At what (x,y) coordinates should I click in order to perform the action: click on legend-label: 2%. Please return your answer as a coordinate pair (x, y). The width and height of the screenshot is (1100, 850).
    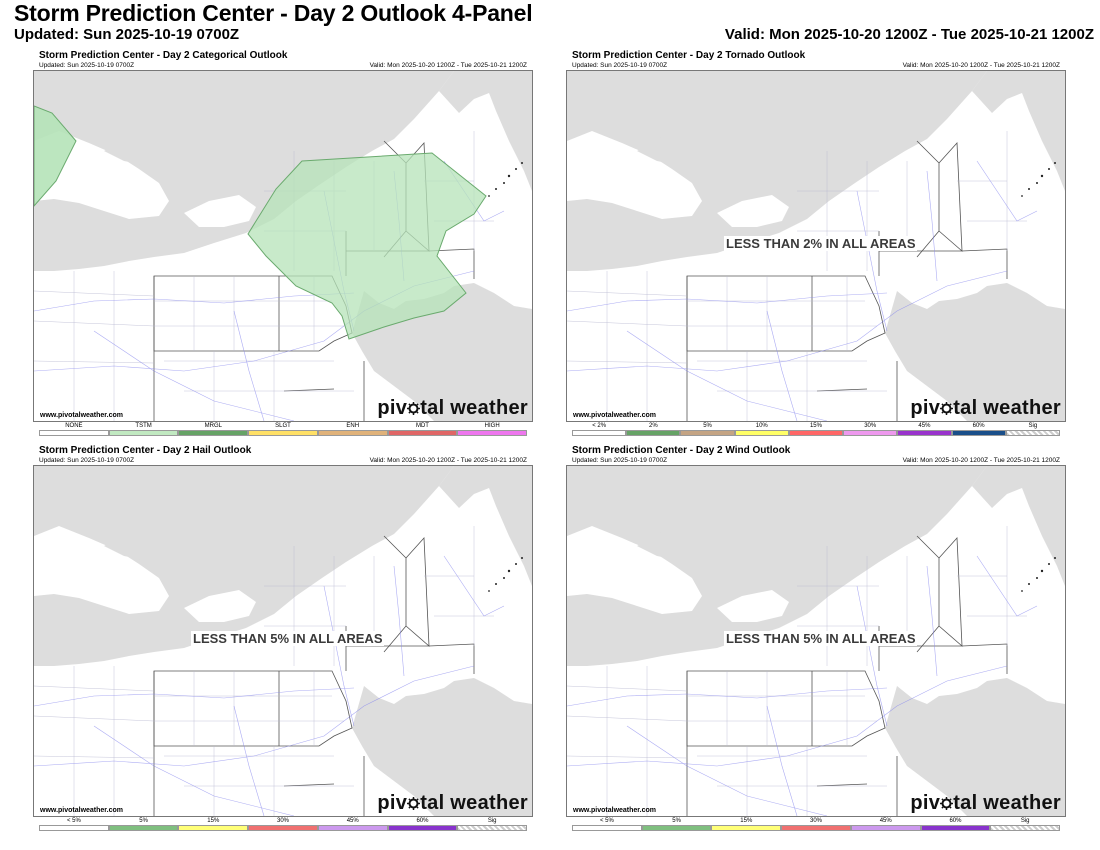
    Looking at the image, I should click on (653, 426).